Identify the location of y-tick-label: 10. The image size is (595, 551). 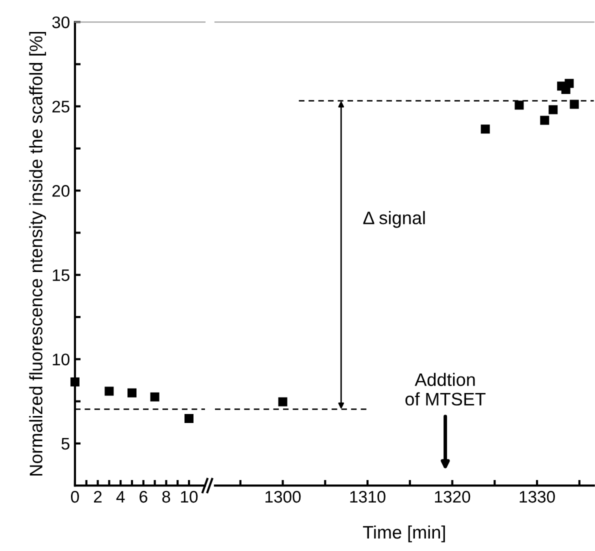
(61, 360).